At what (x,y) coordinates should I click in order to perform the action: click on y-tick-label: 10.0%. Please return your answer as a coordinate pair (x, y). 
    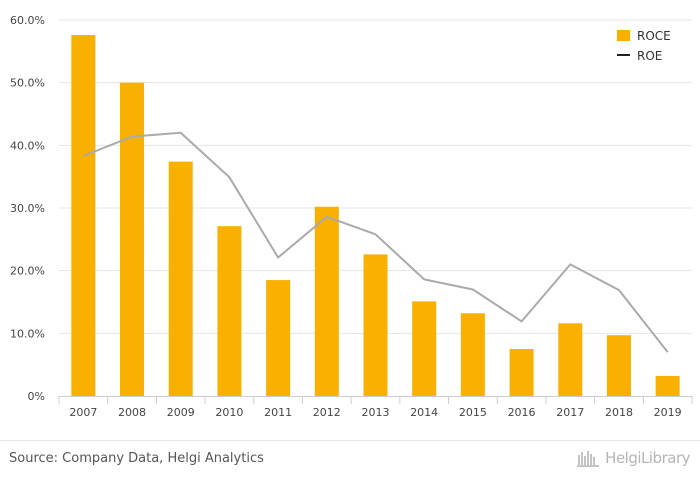
    Looking at the image, I should click on (27, 333).